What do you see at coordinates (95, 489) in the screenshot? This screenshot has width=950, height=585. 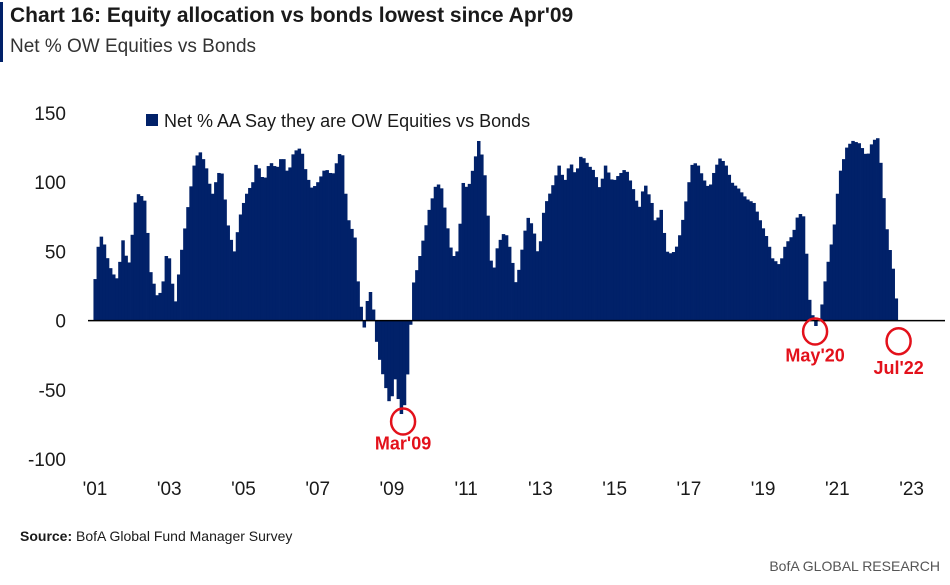 I see `x-tick-label: '01` at bounding box center [95, 489].